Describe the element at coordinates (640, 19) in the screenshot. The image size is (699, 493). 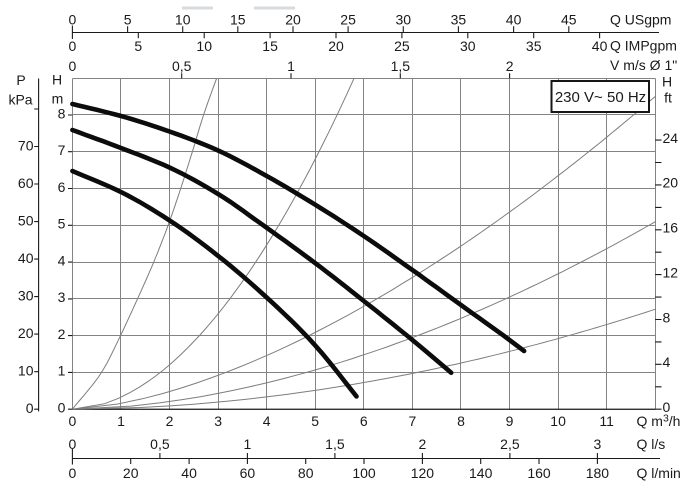
I see `svg-text: Q USgpm` at that location.